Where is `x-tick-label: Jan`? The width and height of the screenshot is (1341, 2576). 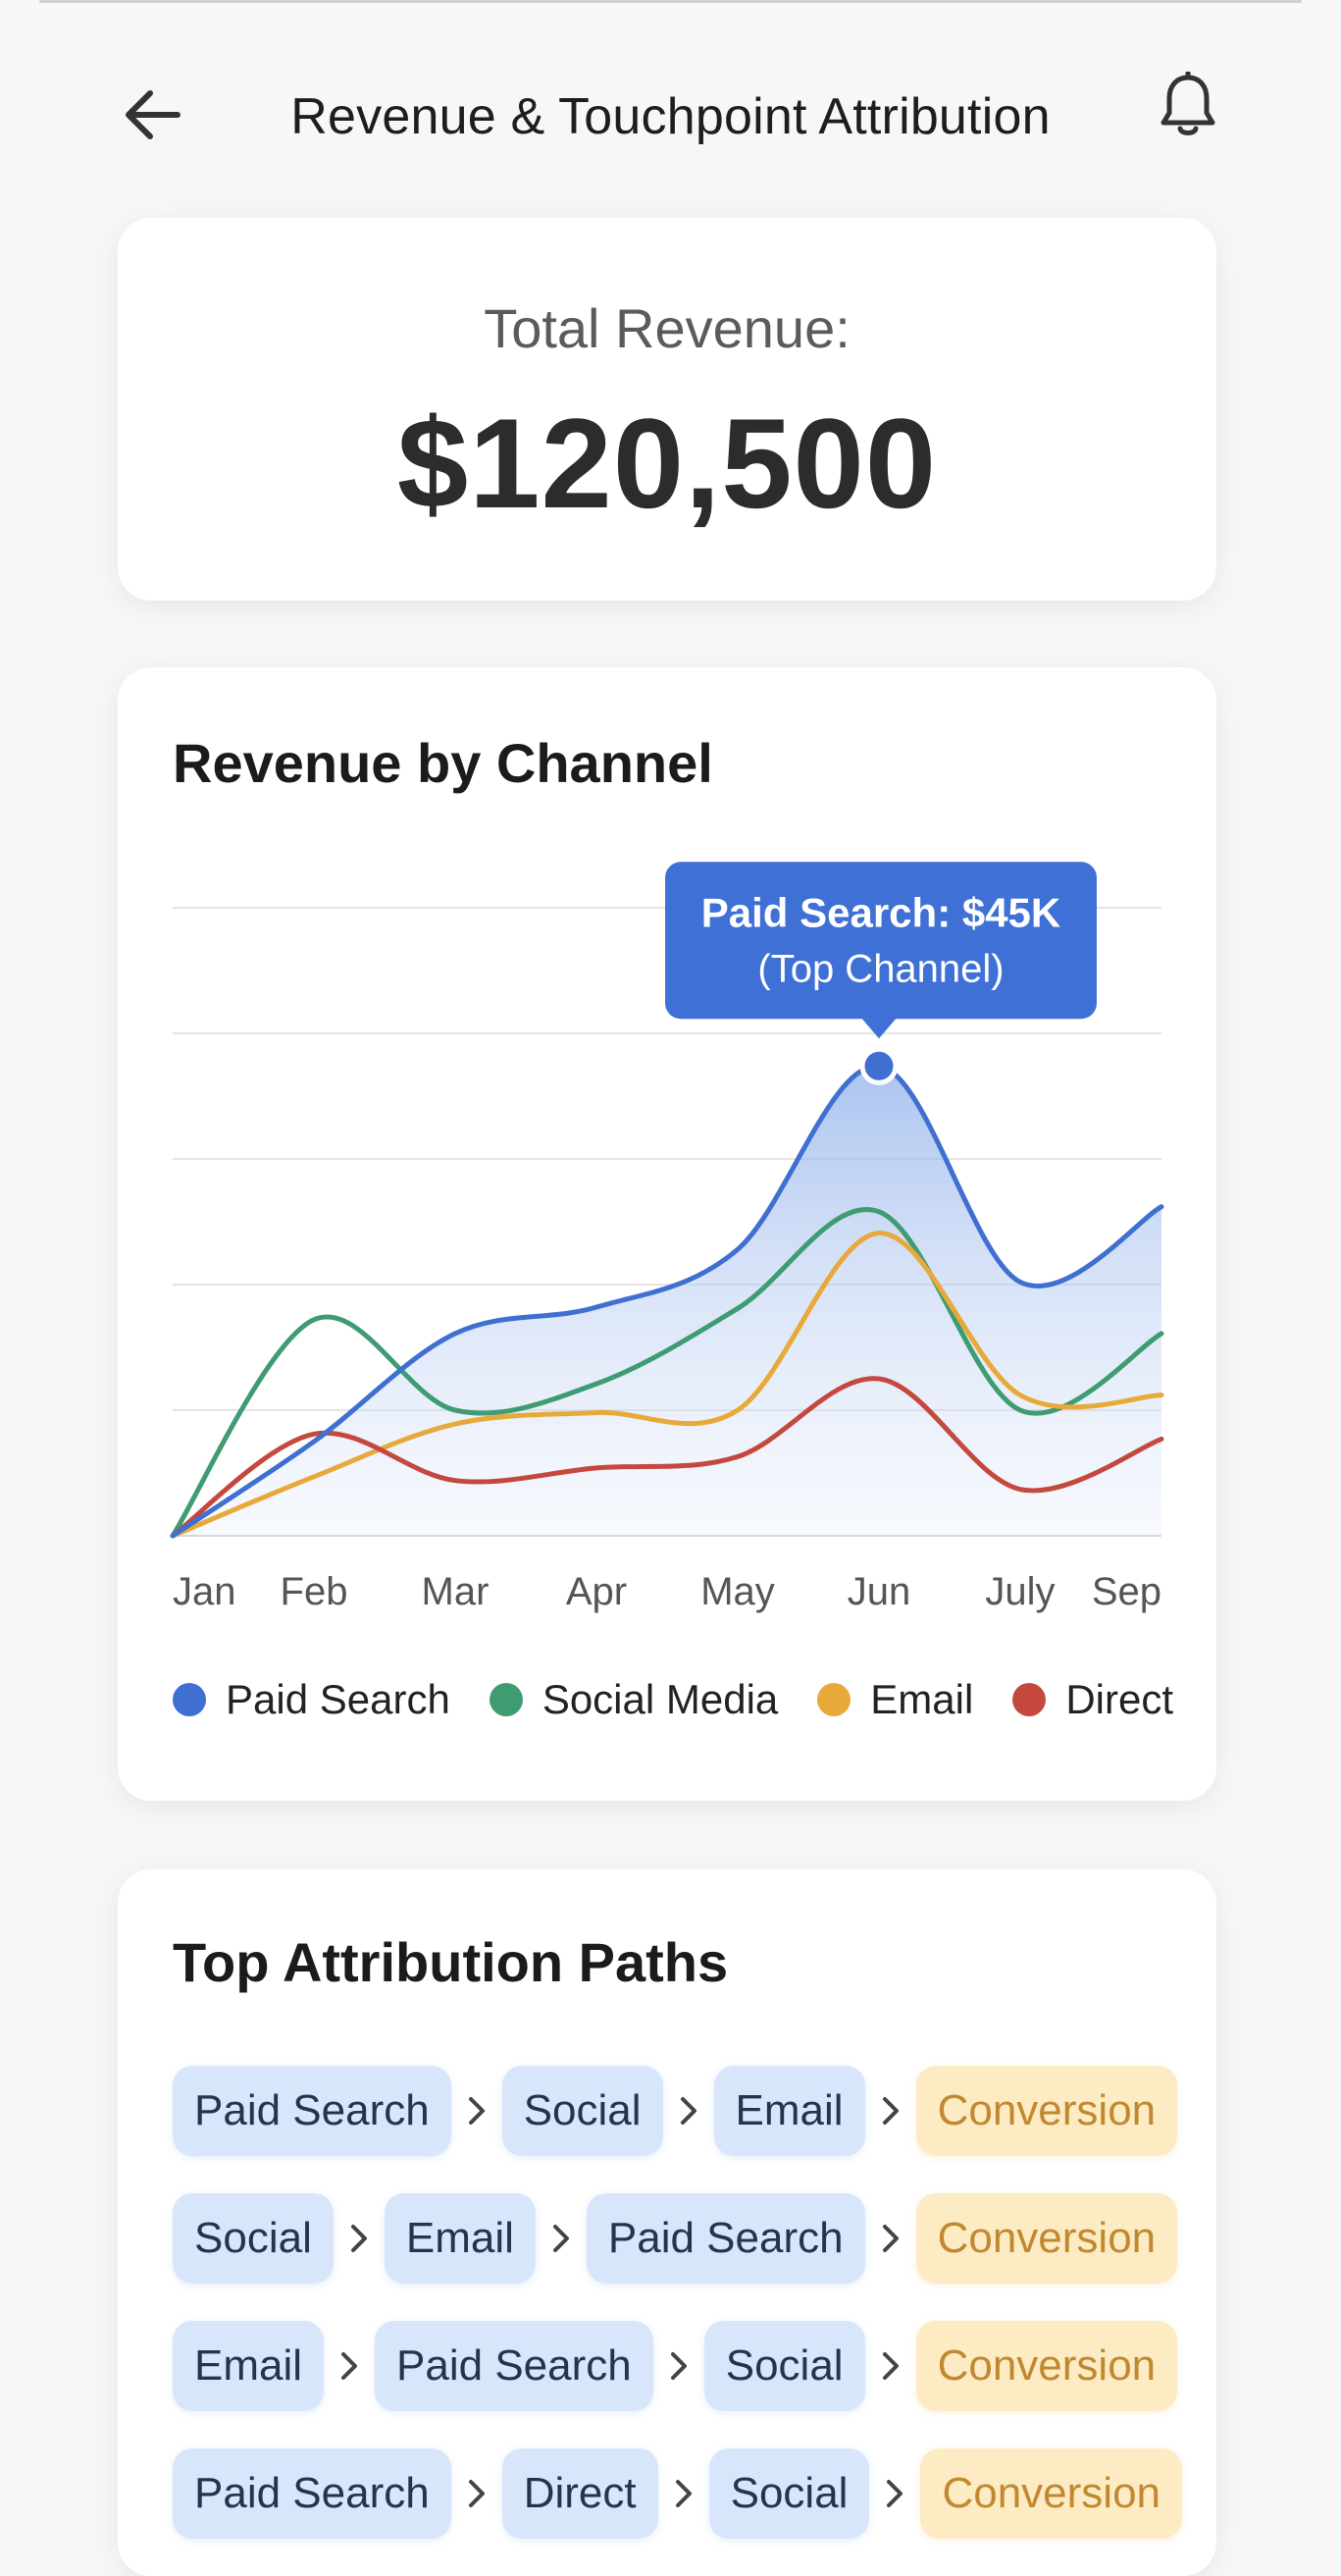 x-tick-label: Jan is located at coordinates (204, 1591).